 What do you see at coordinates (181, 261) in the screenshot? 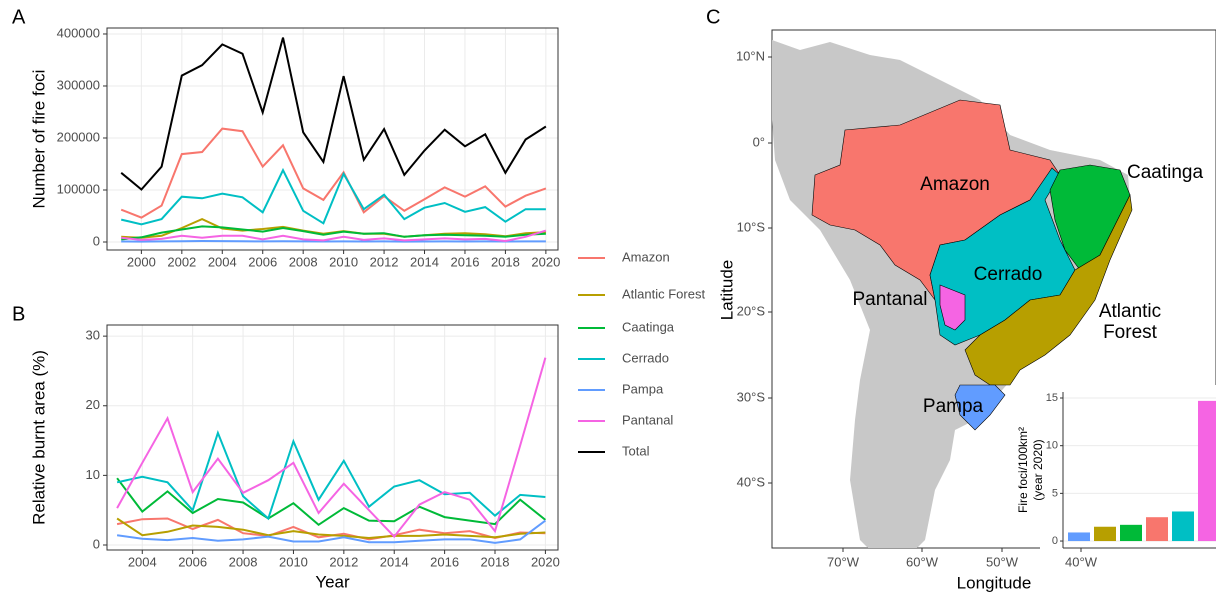
I see `x-tick-label: 2002` at bounding box center [181, 261].